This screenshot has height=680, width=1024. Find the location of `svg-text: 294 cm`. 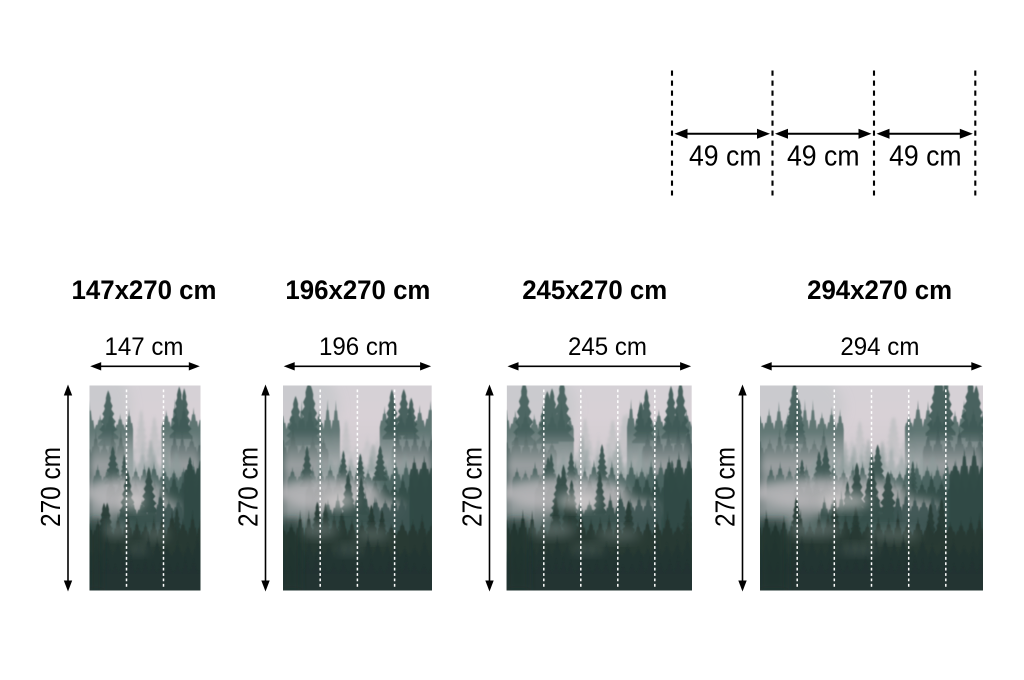

svg-text: 294 cm is located at coordinates (879, 347).